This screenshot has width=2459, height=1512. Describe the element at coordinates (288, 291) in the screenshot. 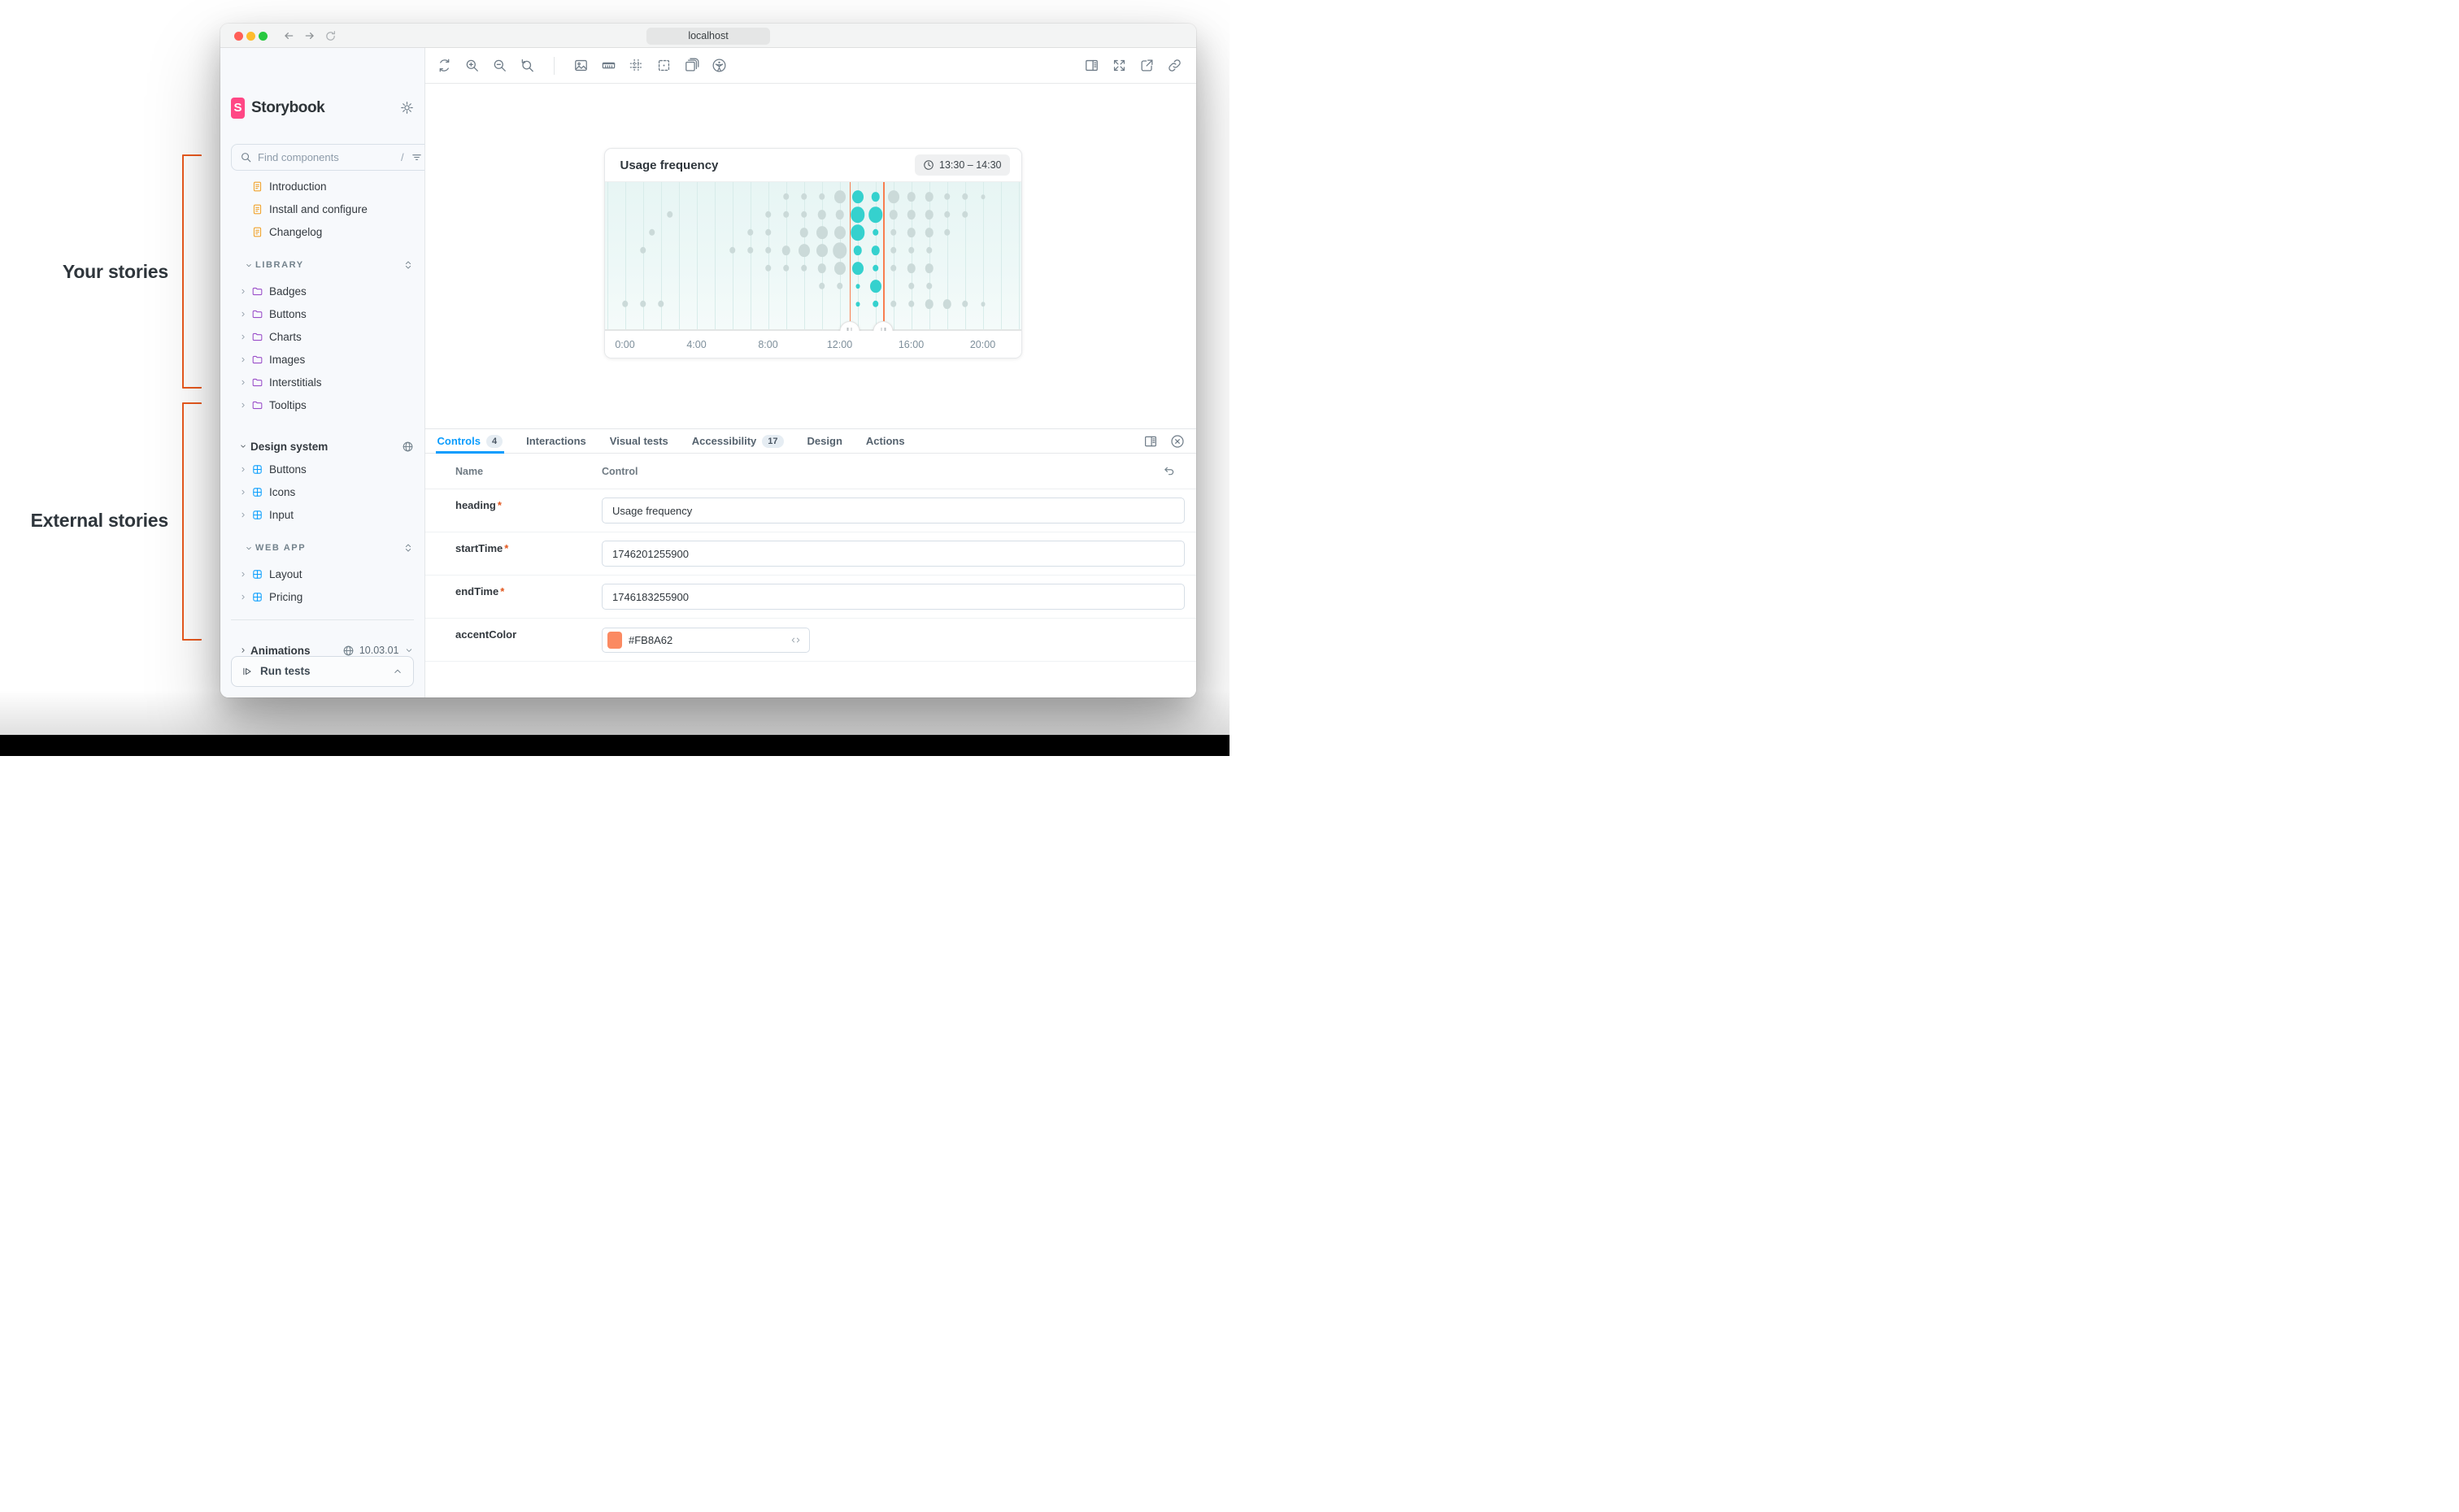

I see `sidebar-item-label: Badges` at that location.